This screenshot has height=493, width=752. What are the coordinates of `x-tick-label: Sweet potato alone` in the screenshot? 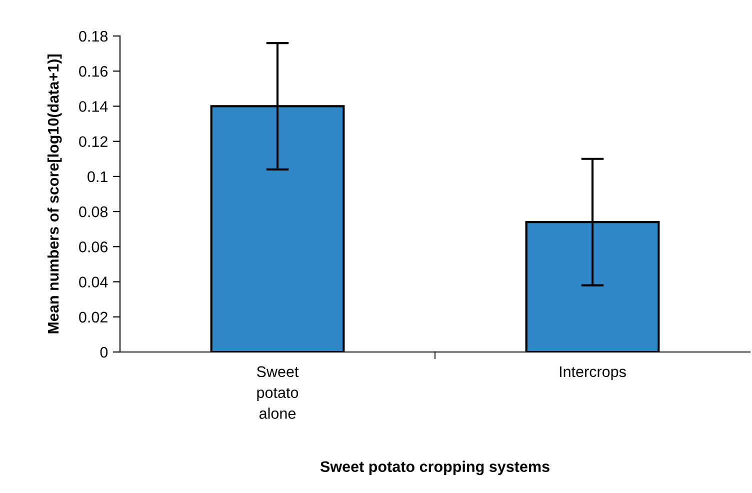 It's located at (277, 392).